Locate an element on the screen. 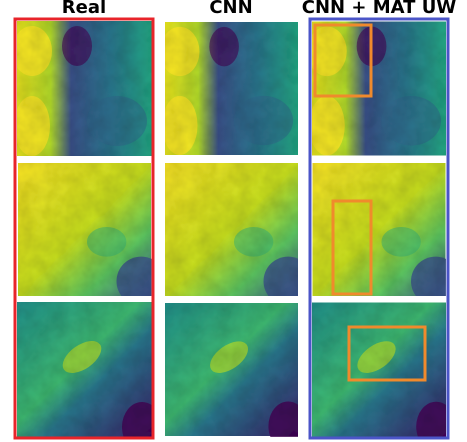  column-title: Real is located at coordinates (84, 9).